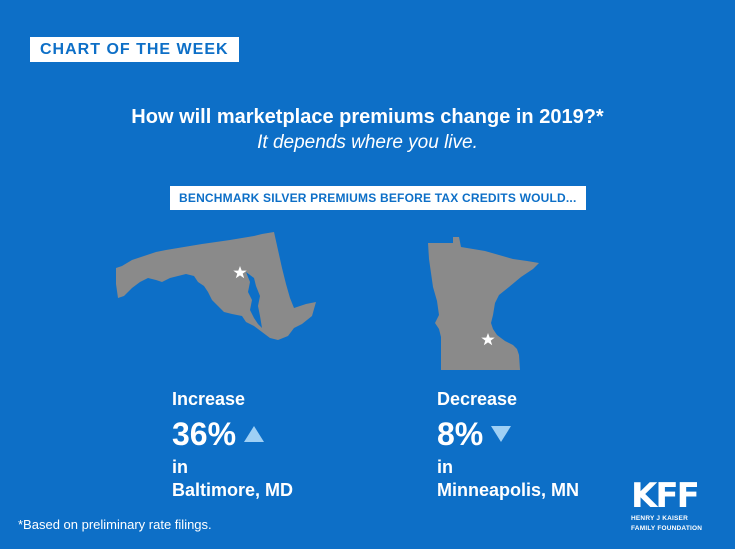 The height and width of the screenshot is (549, 735). What do you see at coordinates (115, 524) in the screenshot?
I see `footnote: *Based on preliminary rate filings.` at bounding box center [115, 524].